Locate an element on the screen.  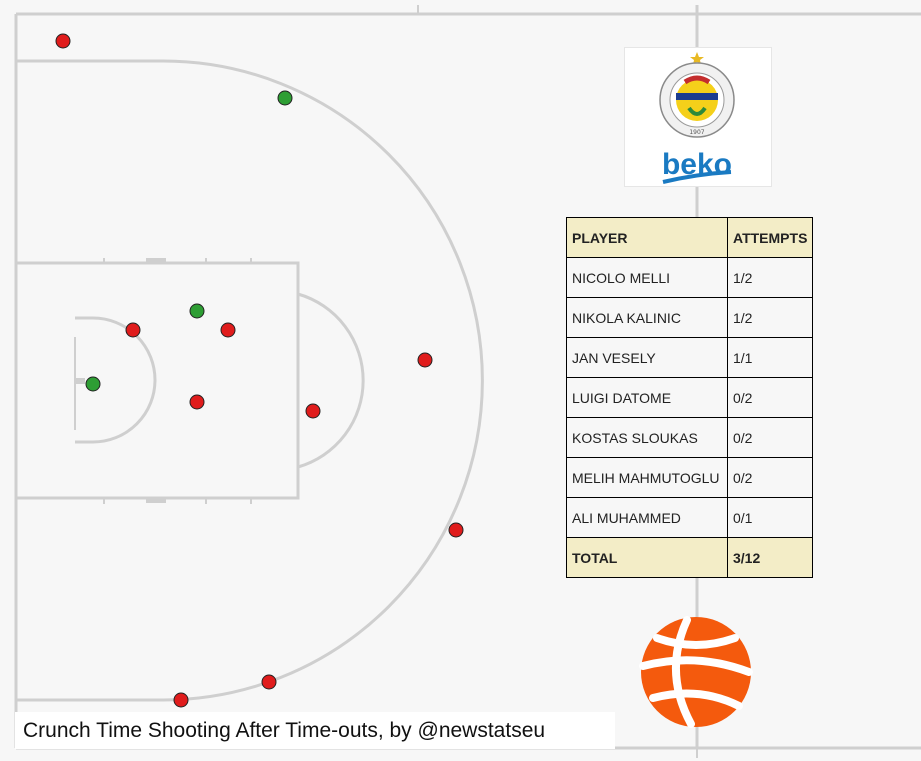
crest-year: 1907 is located at coordinates (696, 132).